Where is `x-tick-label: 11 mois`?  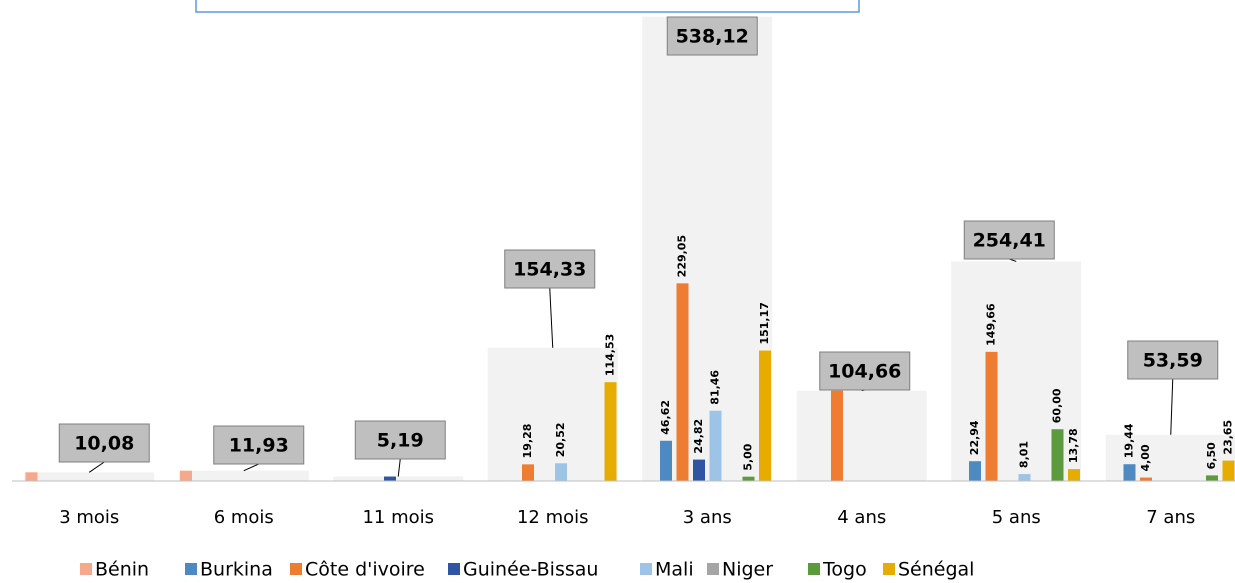
x-tick-label: 11 mois is located at coordinates (398, 517).